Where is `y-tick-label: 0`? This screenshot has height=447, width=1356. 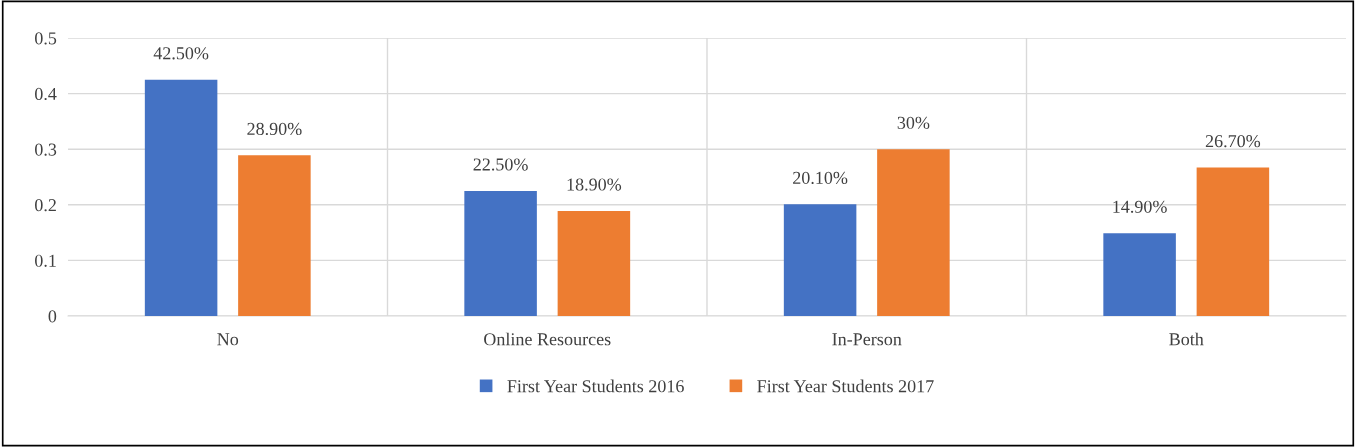
y-tick-label: 0 is located at coordinates (52, 316).